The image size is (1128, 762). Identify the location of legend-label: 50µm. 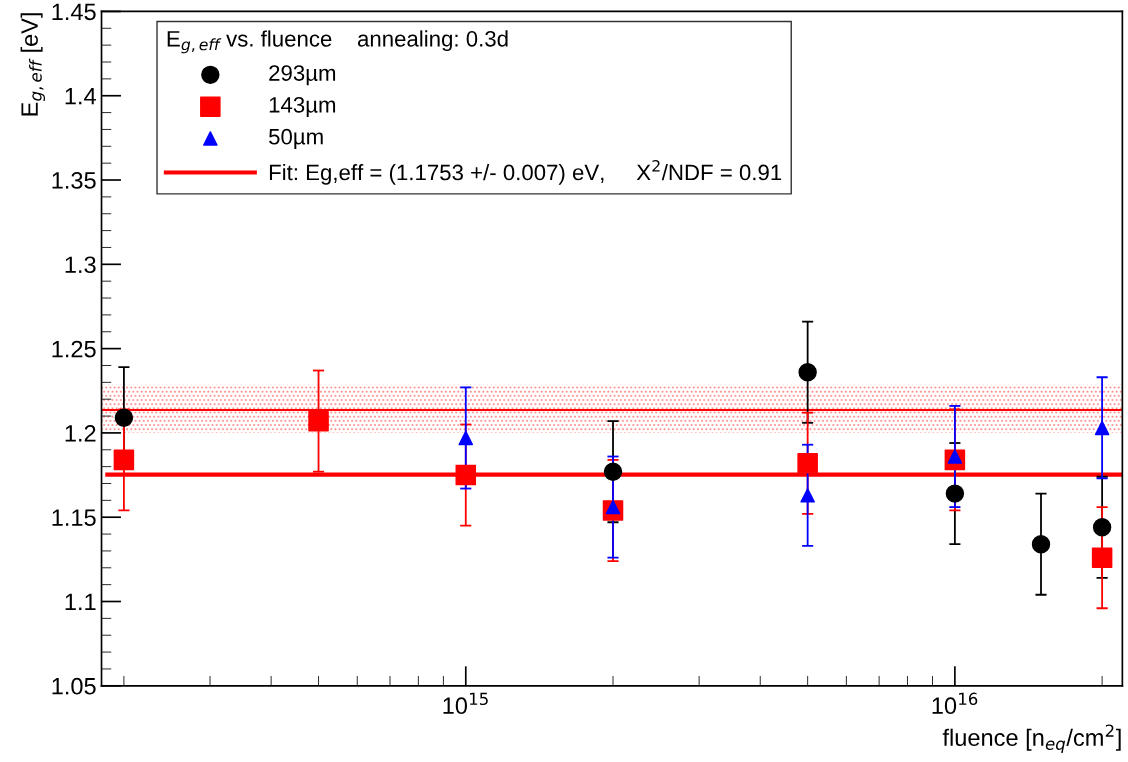
(296, 138).